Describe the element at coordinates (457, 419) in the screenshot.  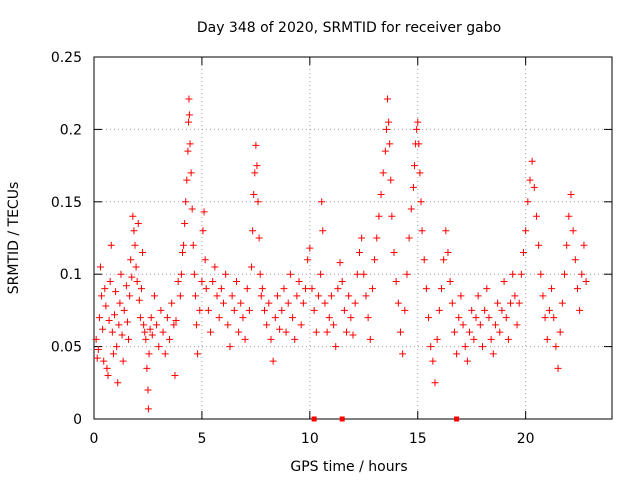
I see `zero-marker` at that location.